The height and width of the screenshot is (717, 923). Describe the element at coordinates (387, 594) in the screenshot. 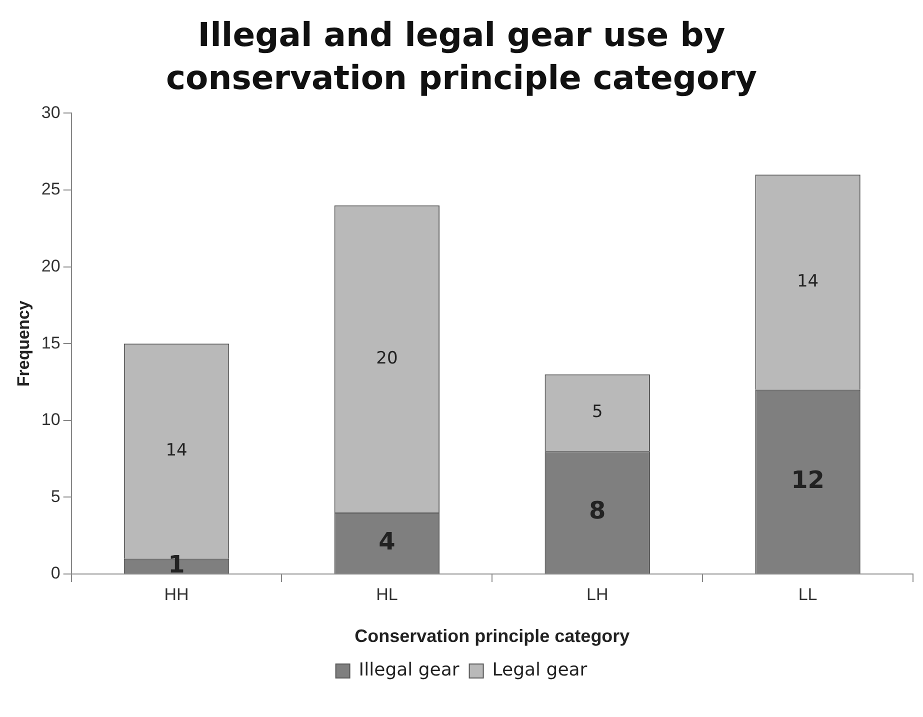

I see `x-tick-label: HL` at that location.